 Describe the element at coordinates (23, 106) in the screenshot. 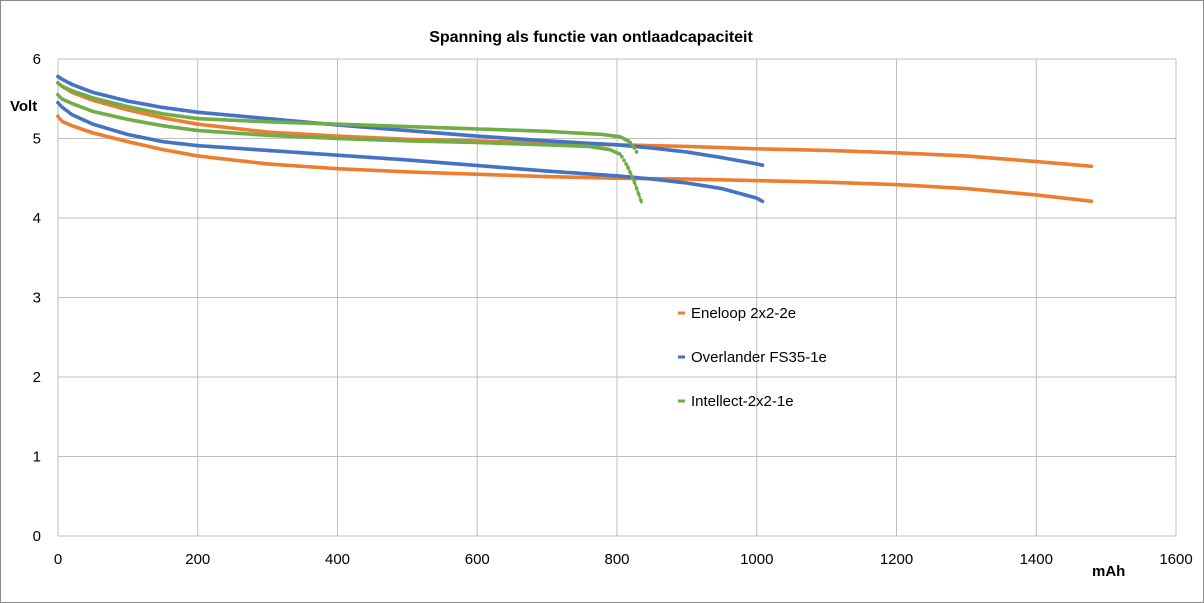

I see `y-axis-label: Volt` at that location.